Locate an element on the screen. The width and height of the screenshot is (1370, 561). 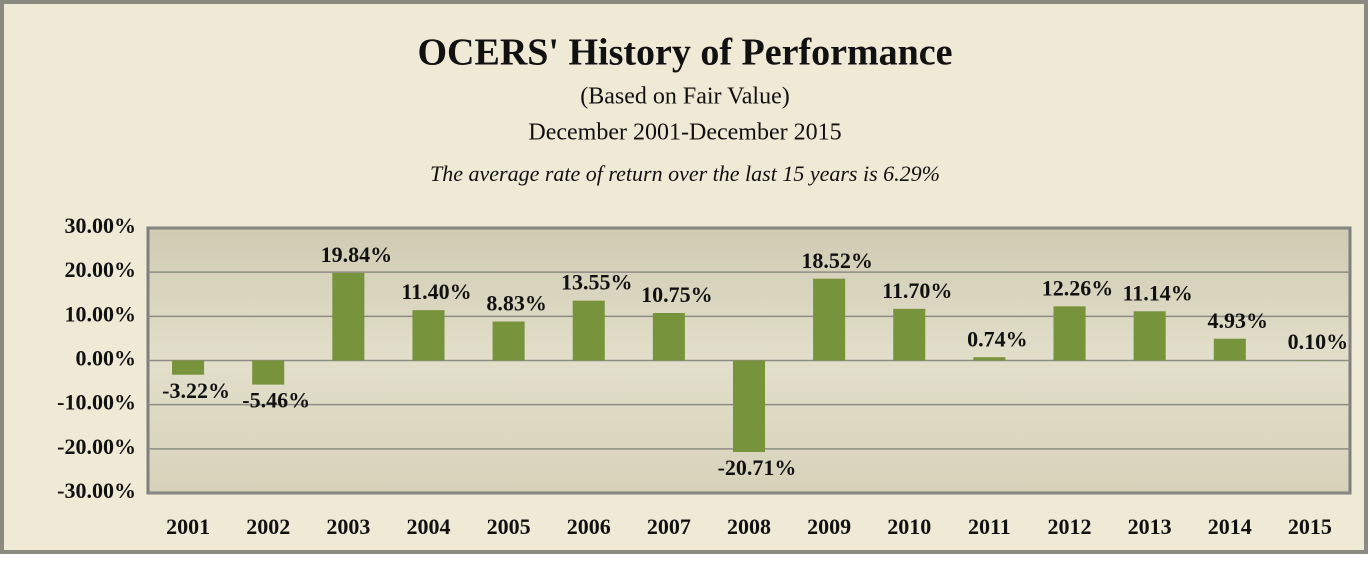
x-tick-label: 2003 is located at coordinates (348, 526).